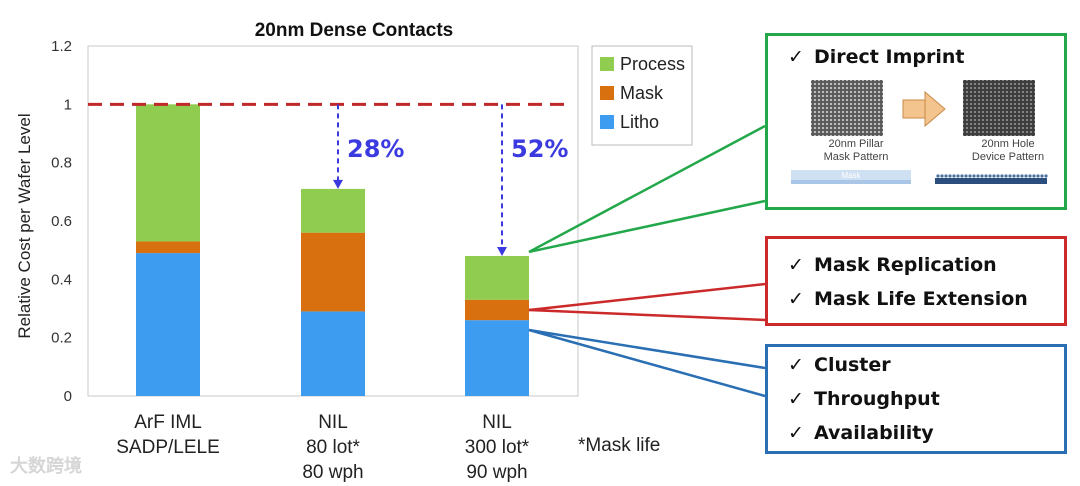  I want to click on y-tick-label: 1, so click(68, 104).